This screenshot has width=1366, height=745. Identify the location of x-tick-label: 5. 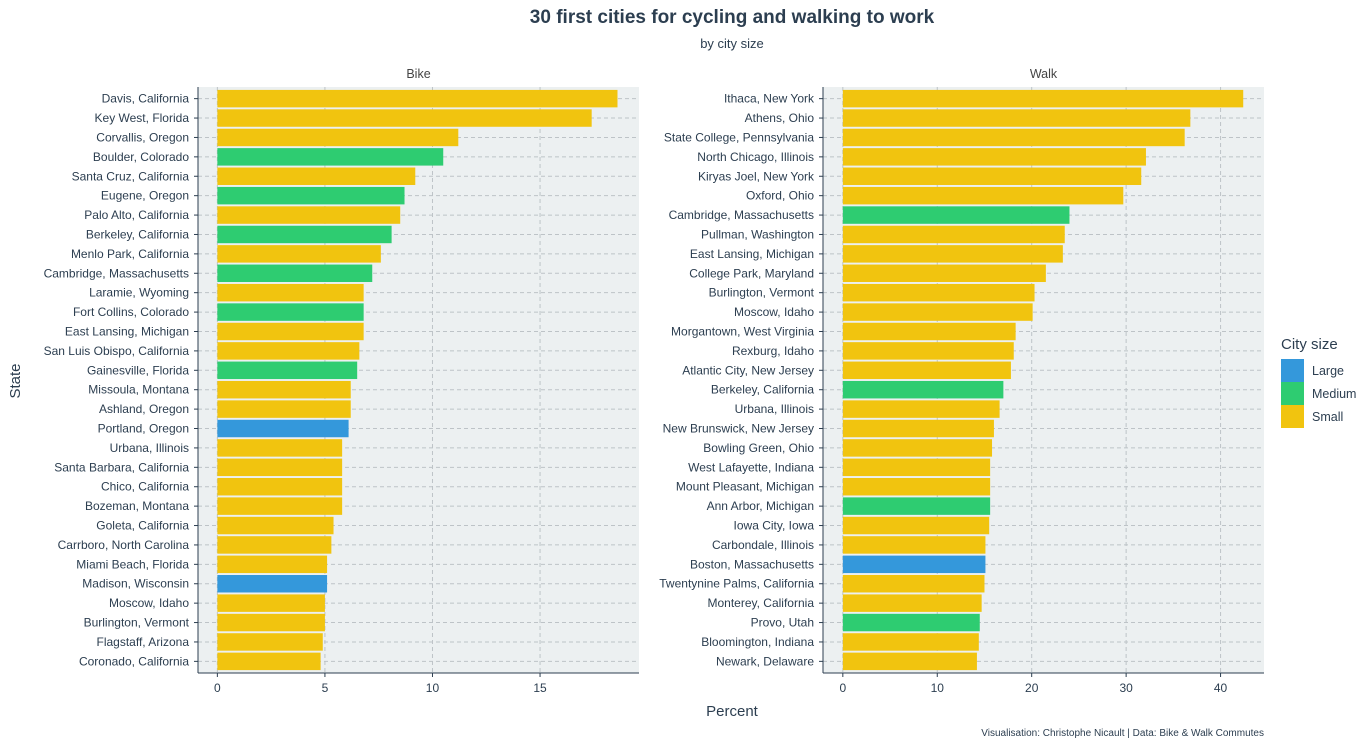
(325, 688).